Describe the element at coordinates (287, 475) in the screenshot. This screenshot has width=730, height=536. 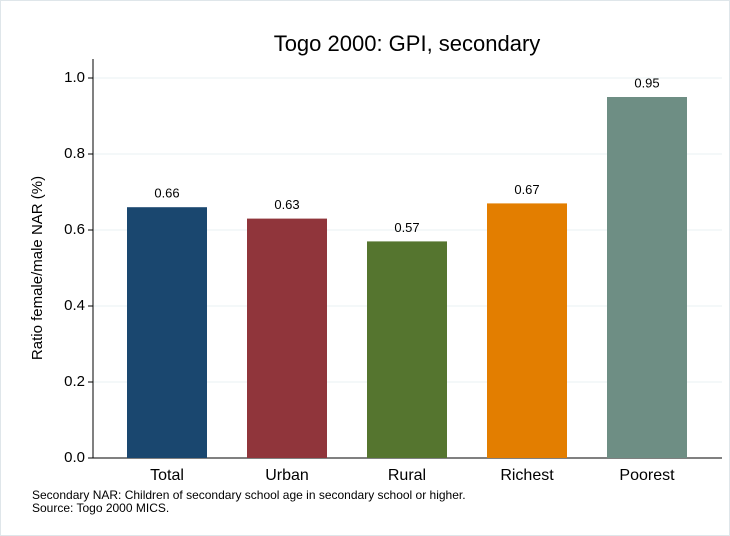
I see `x-tick-label: Urban` at that location.